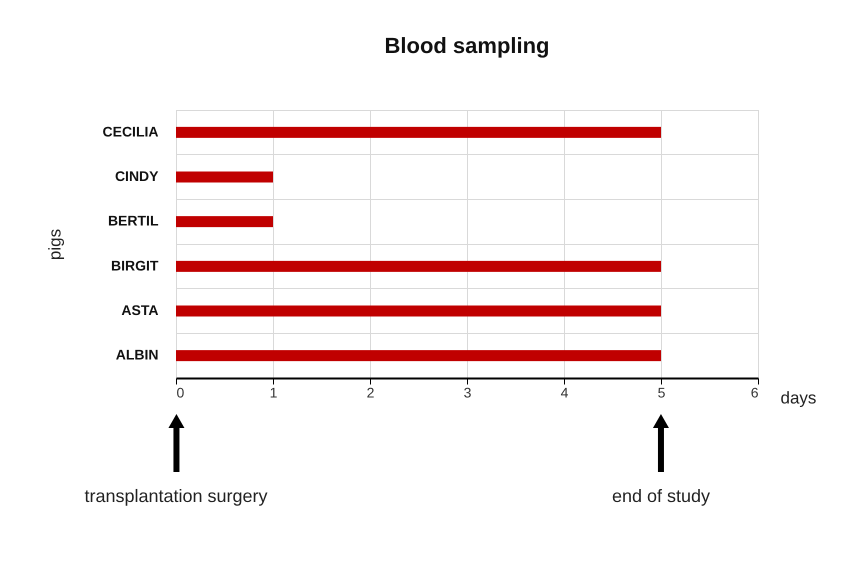 The width and height of the screenshot is (857, 576). What do you see at coordinates (274, 392) in the screenshot?
I see `x-tick-label: 1` at bounding box center [274, 392].